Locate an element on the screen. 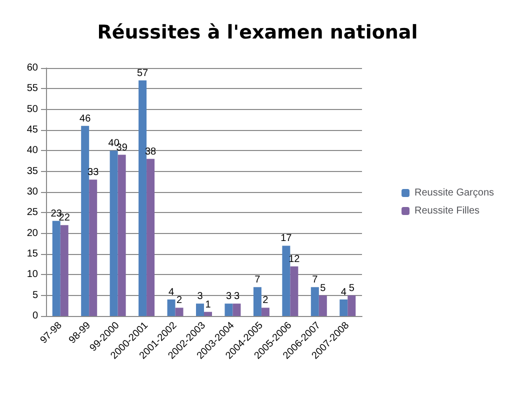 This screenshot has height=404, width=515. data-label: 39 is located at coordinates (122, 148).